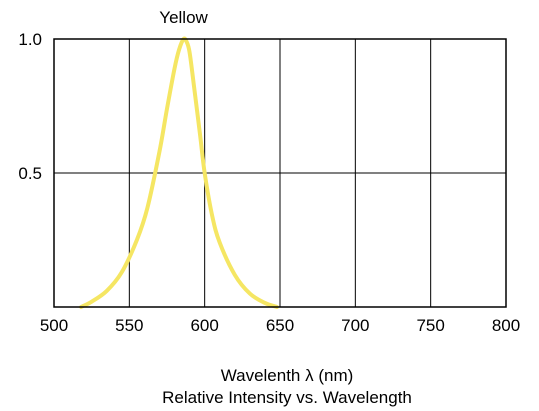 The height and width of the screenshot is (411, 539). Describe the element at coordinates (287, 375) in the screenshot. I see `x-axis-title: Wavelenth λ (nm)` at that location.